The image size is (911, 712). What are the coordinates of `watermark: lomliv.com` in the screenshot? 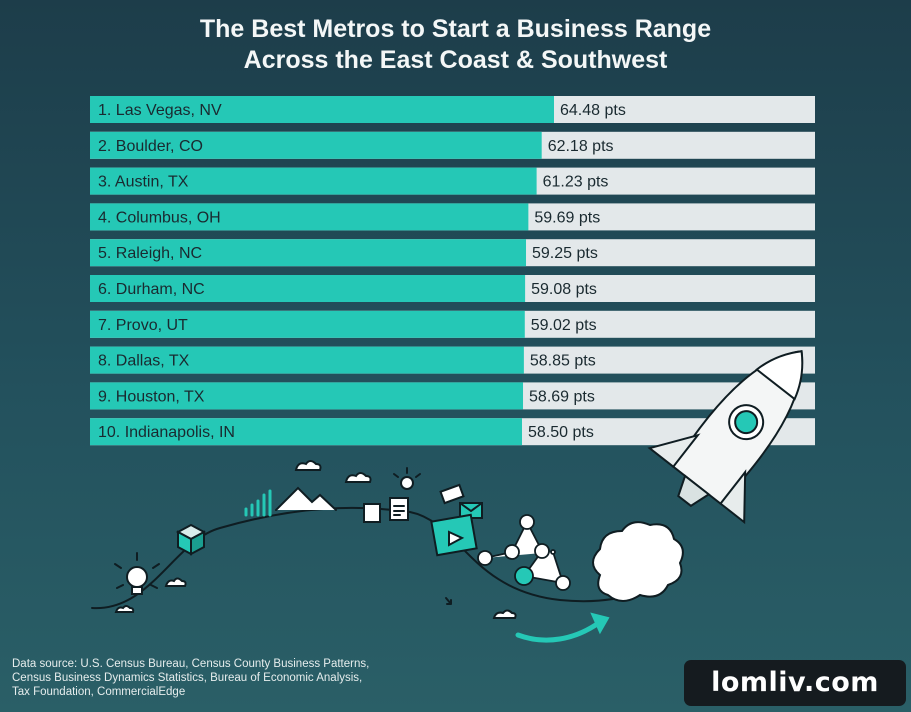 It's located at (795, 683).